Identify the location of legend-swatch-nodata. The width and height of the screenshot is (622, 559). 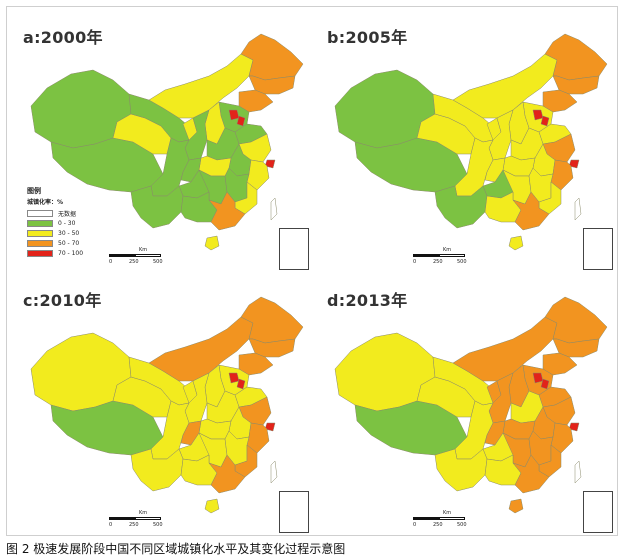
(40, 213).